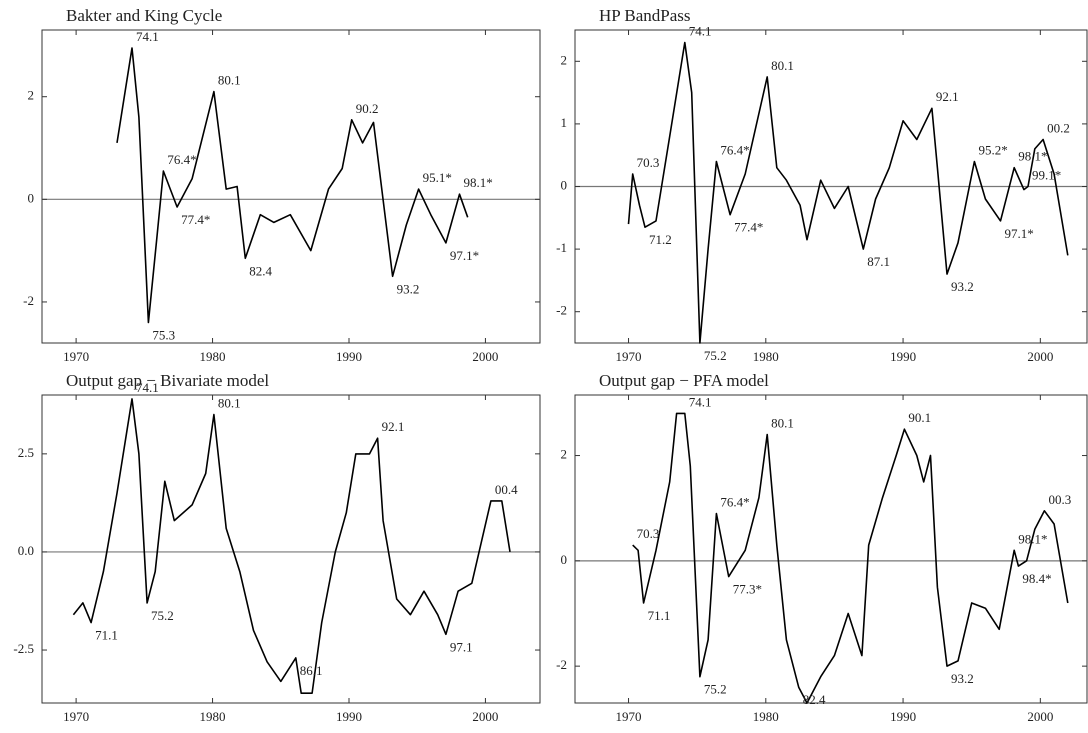 This screenshot has height=733, width=1088. What do you see at coordinates (26, 550) in the screenshot?
I see `y-tick-label: 0.0` at bounding box center [26, 550].